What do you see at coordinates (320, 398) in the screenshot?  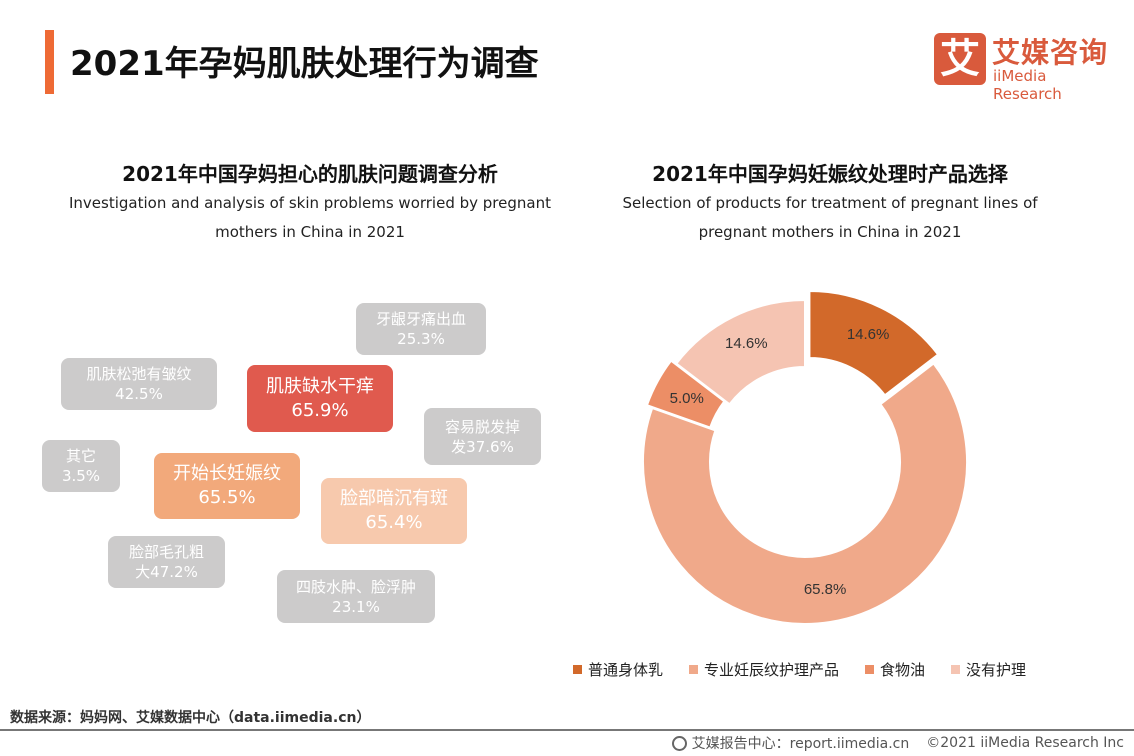 I see `bubble-tag: 肌肤缺水干痒 65.9%` at bounding box center [320, 398].